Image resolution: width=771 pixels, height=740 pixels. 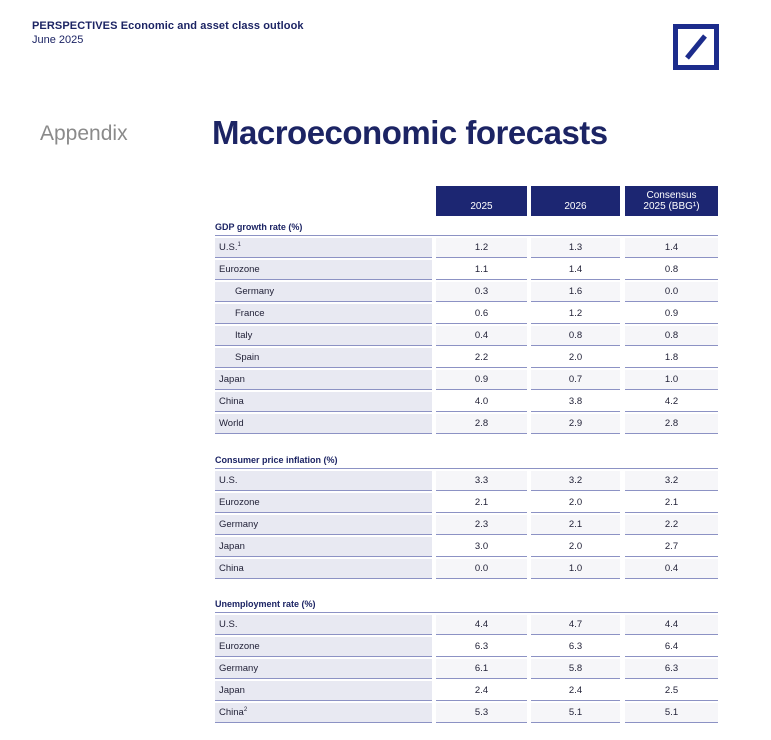 I want to click on section-gdp-growth-title: GDP growth rate (%), so click(x=259, y=227).